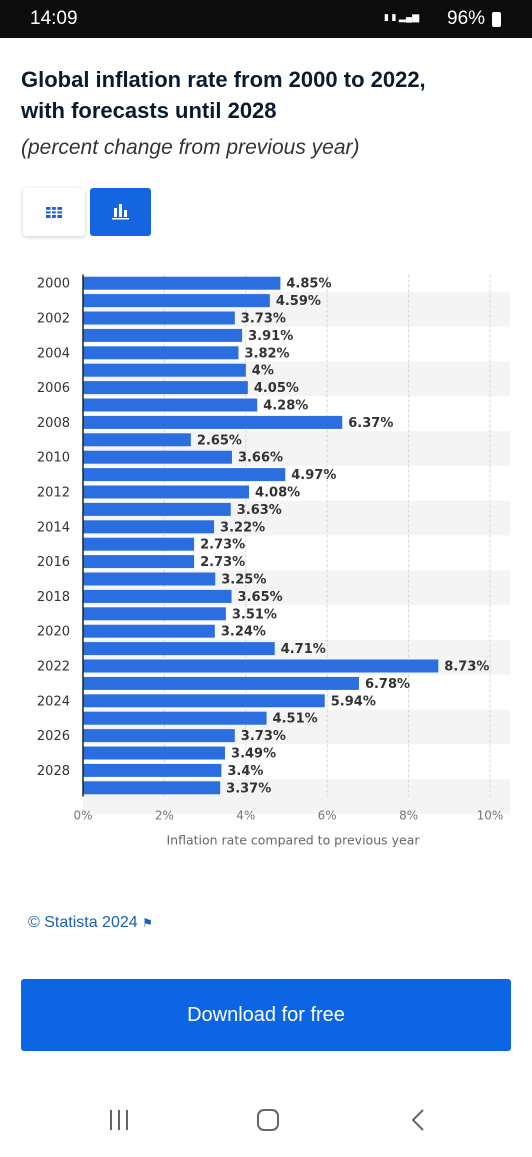 The height and width of the screenshot is (1157, 532). I want to click on value-label: 4.71%, so click(303, 649).